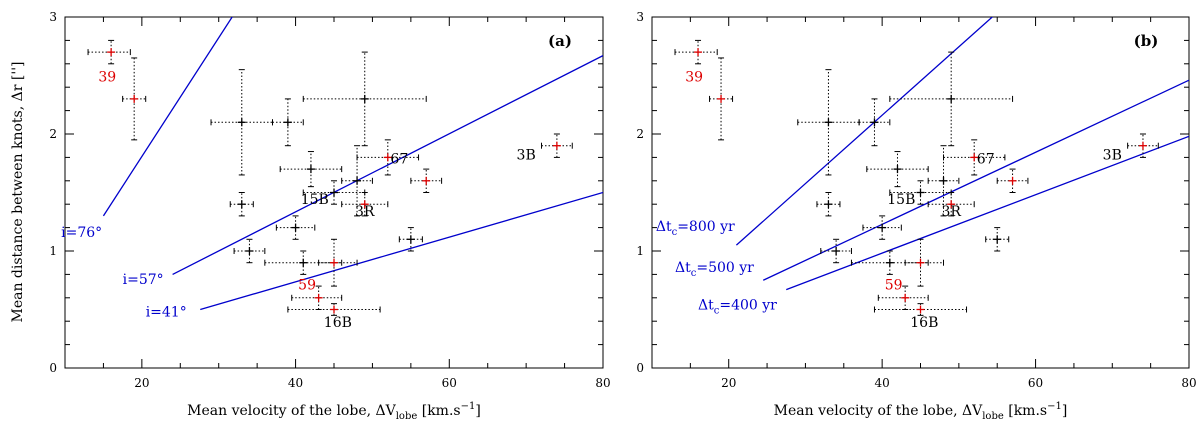 The image size is (1200, 422). What do you see at coordinates (18, 191) in the screenshot?
I see `y-axis-title: Mean distance between knots, Δr ['']` at bounding box center [18, 191].